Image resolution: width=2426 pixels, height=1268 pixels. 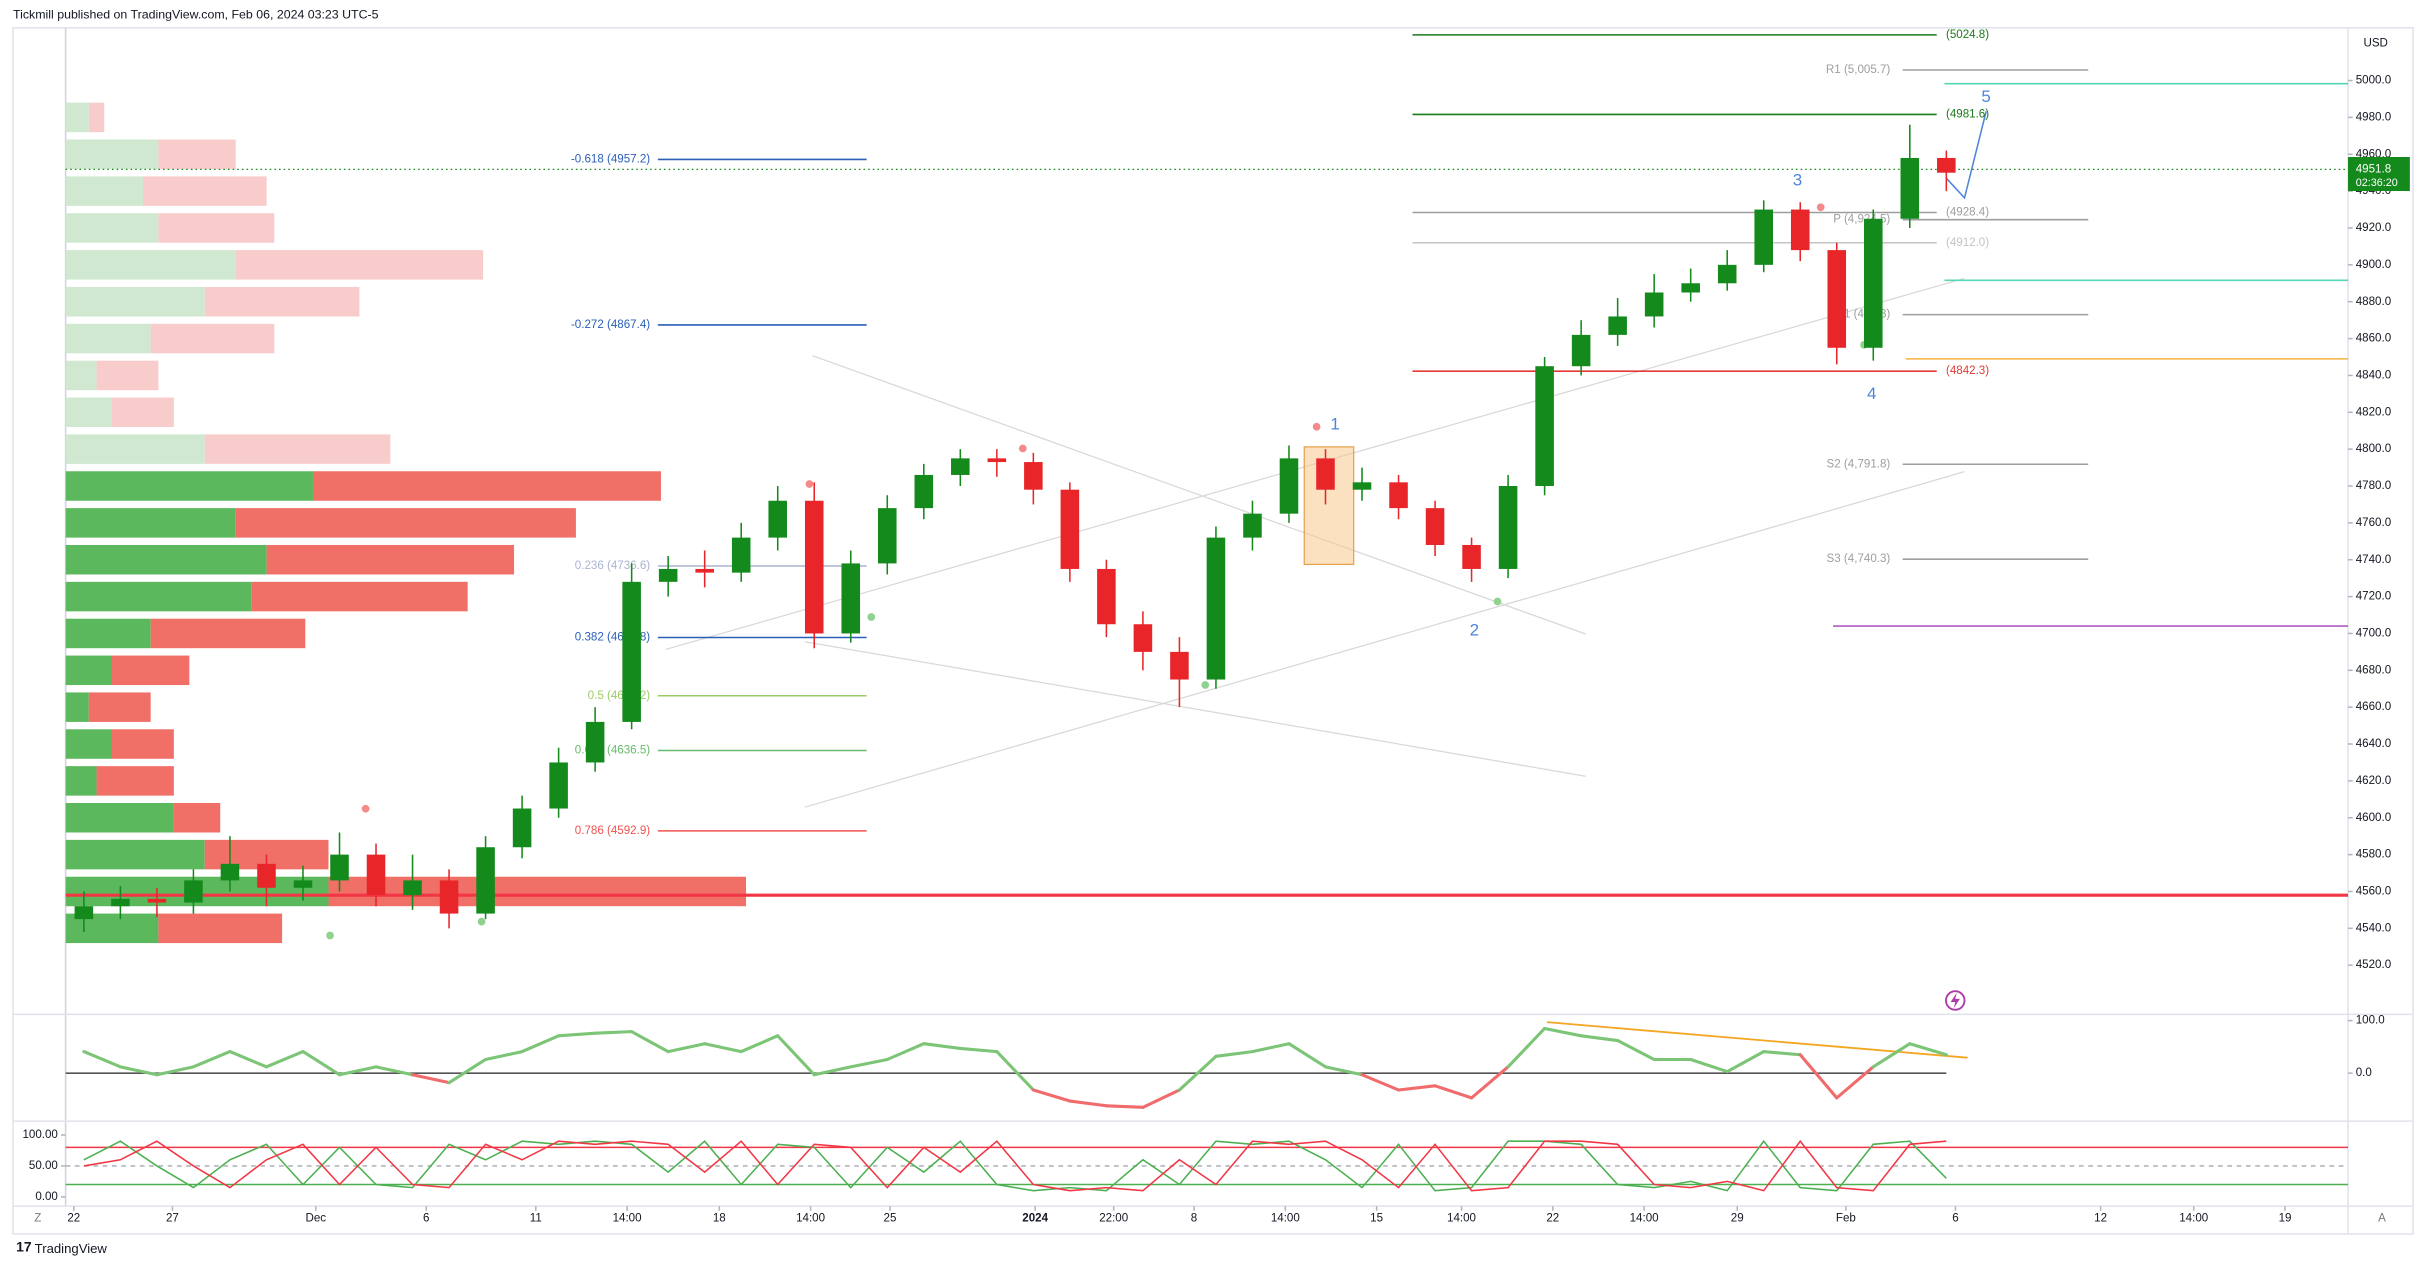 What do you see at coordinates (2373, 597) in the screenshot?
I see `y-tick-label: 4720.0` at bounding box center [2373, 597].